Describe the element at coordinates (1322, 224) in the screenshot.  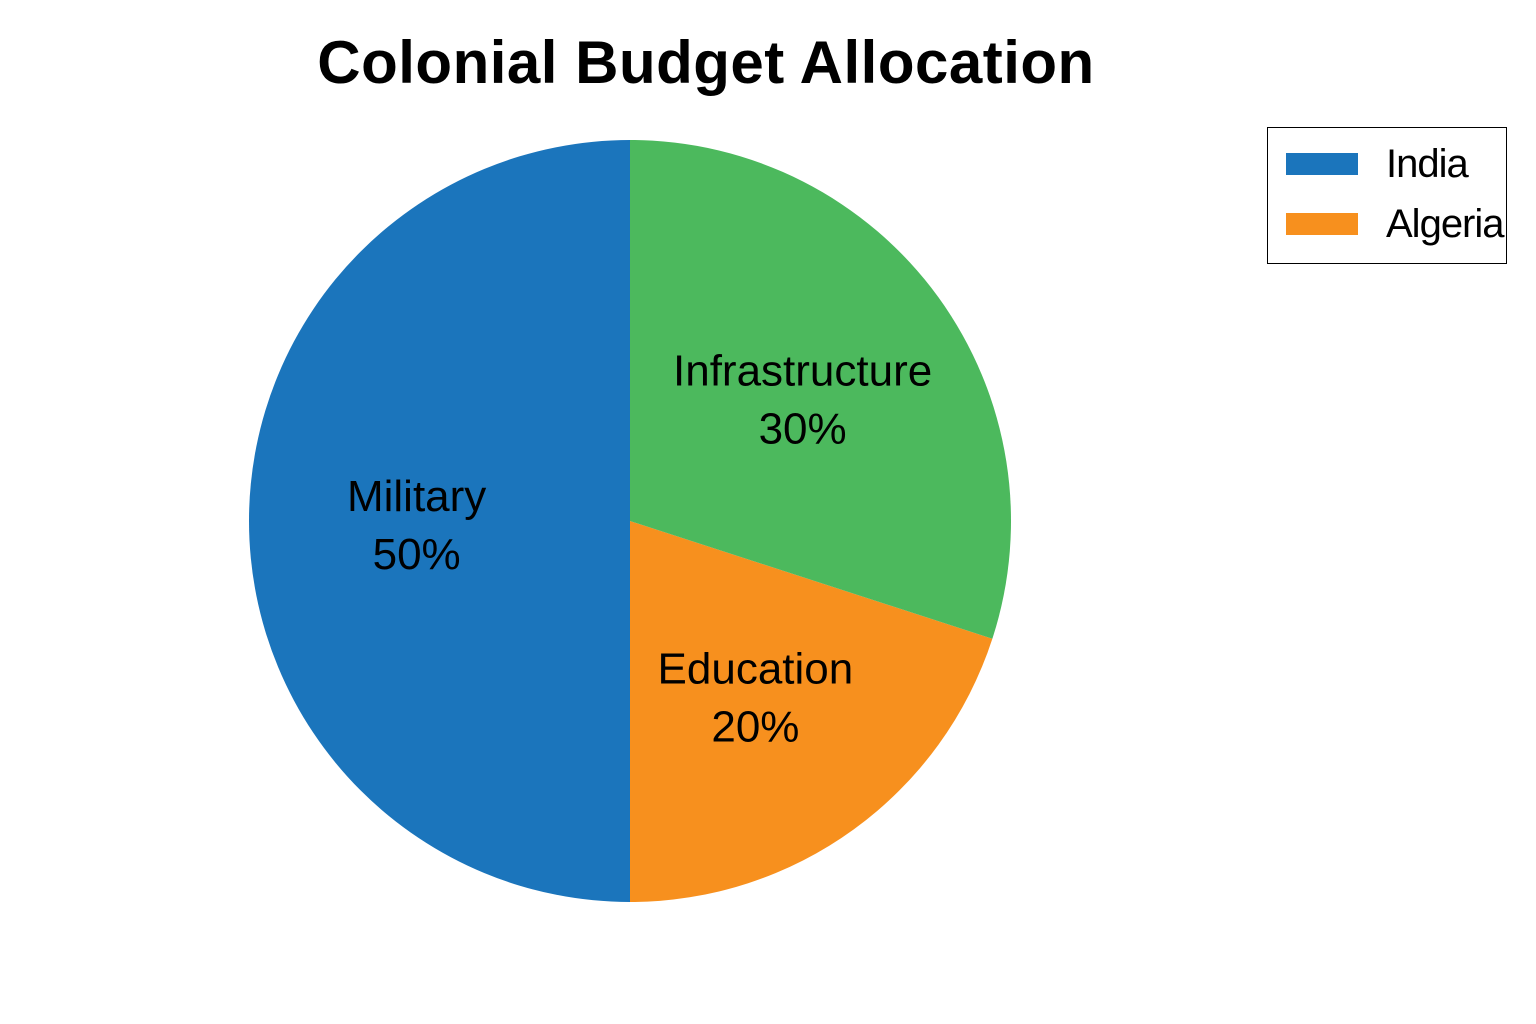
I see `legend-swatch-algeria` at that location.